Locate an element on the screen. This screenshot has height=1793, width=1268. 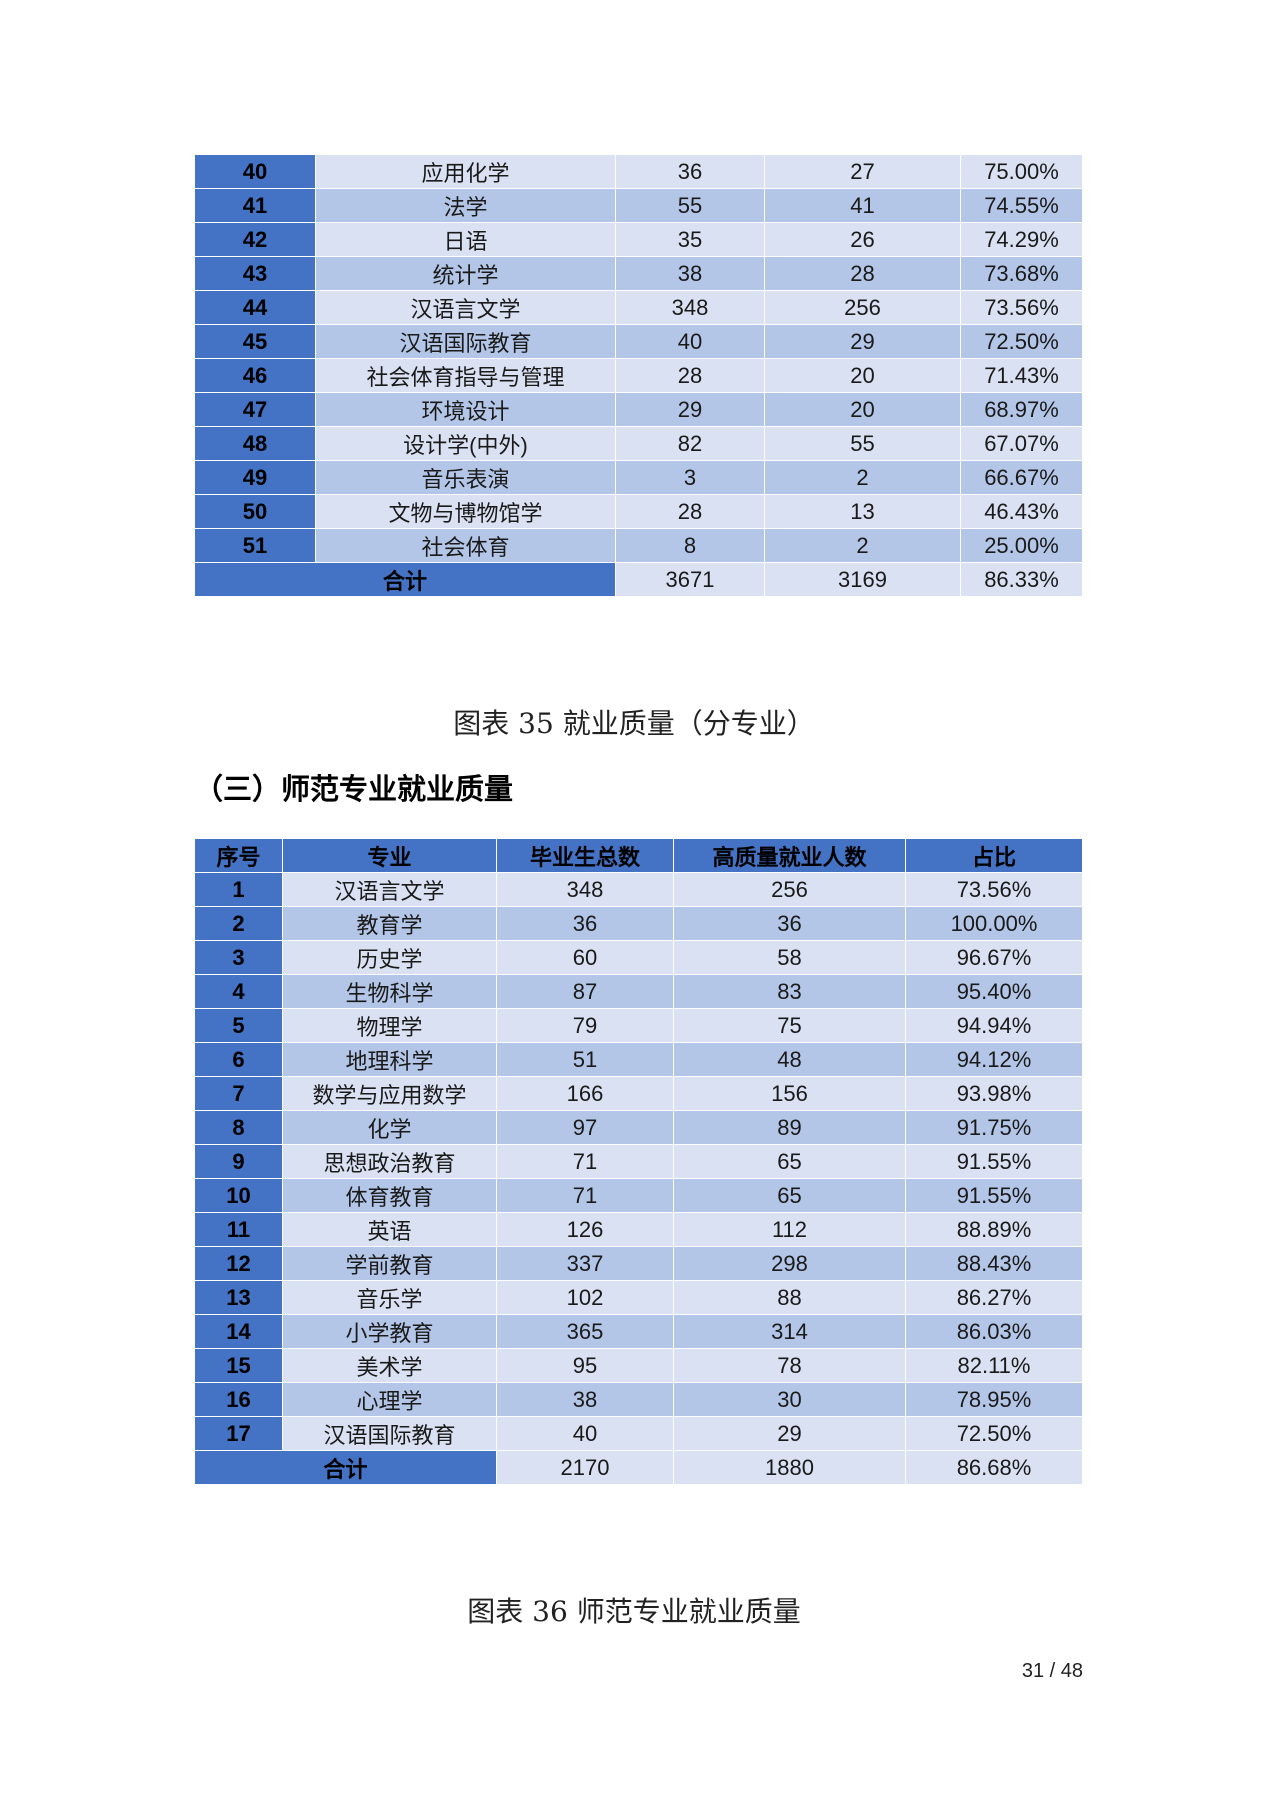
row-number: 3 is located at coordinates (238, 957).